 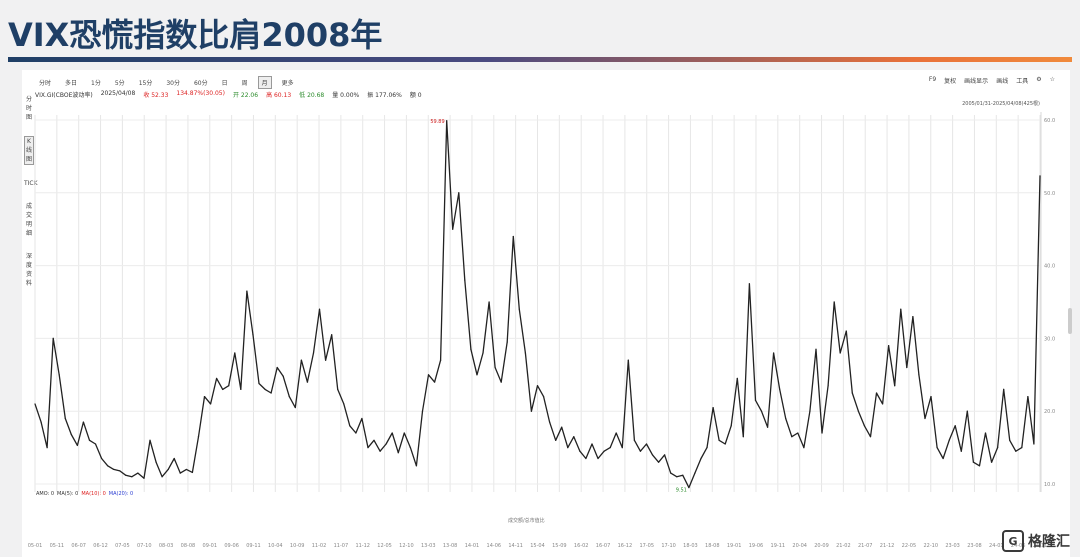 I want to click on amo-label: AMO: 0, so click(x=45, y=494).